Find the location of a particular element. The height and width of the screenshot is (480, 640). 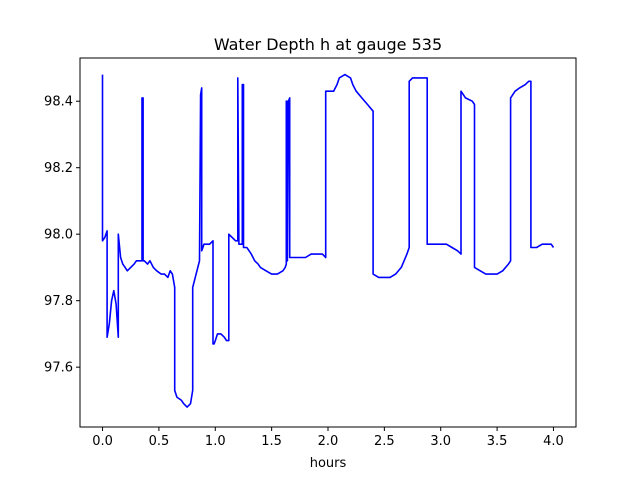

x-axis-ticks: 0.0 0.5 1.0 1.5 2.0 2.5 3.0 3.5 4.0 is located at coordinates (328, 438).